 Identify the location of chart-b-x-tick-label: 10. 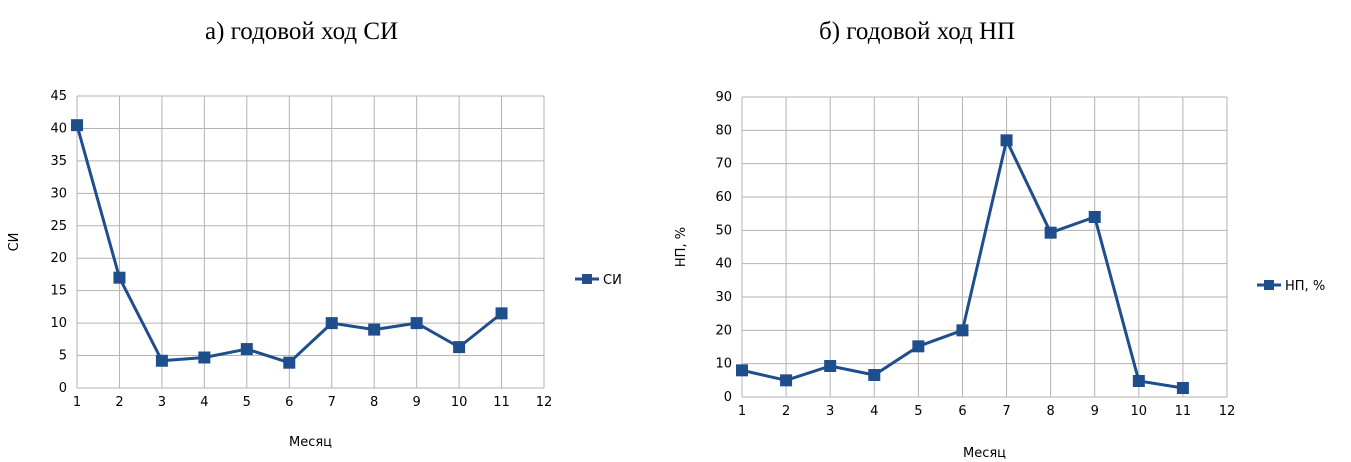
(1139, 411).